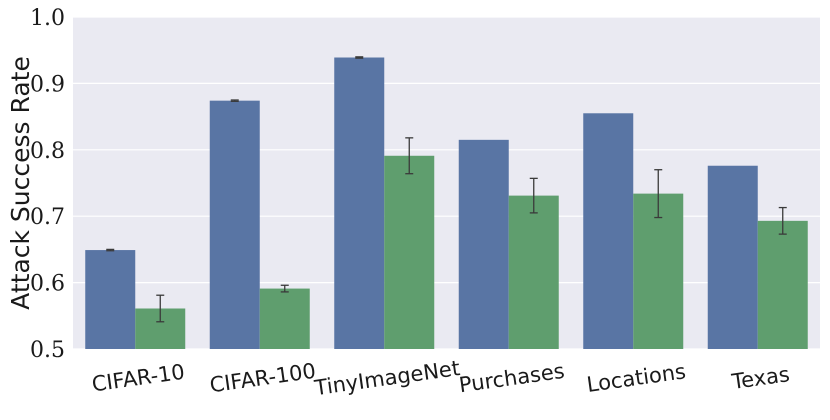  Describe the element at coordinates (47, 284) in the screenshot. I see `y-tick-label: 0.6` at that location.